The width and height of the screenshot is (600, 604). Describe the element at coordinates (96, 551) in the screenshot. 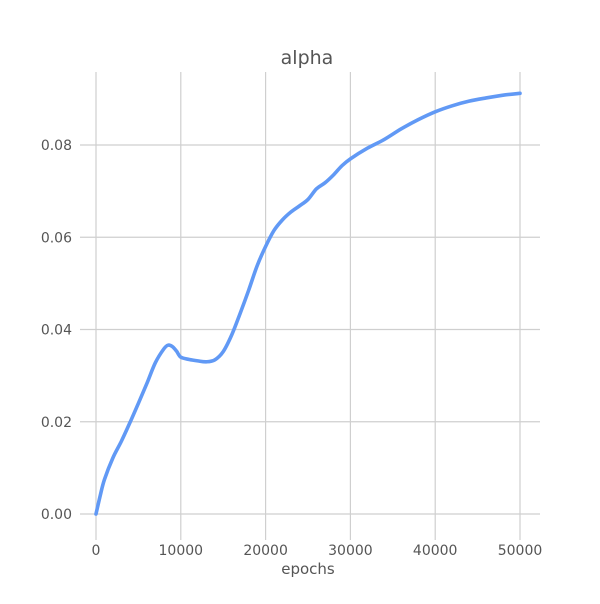

I see `x-tick-label: 0` at that location.